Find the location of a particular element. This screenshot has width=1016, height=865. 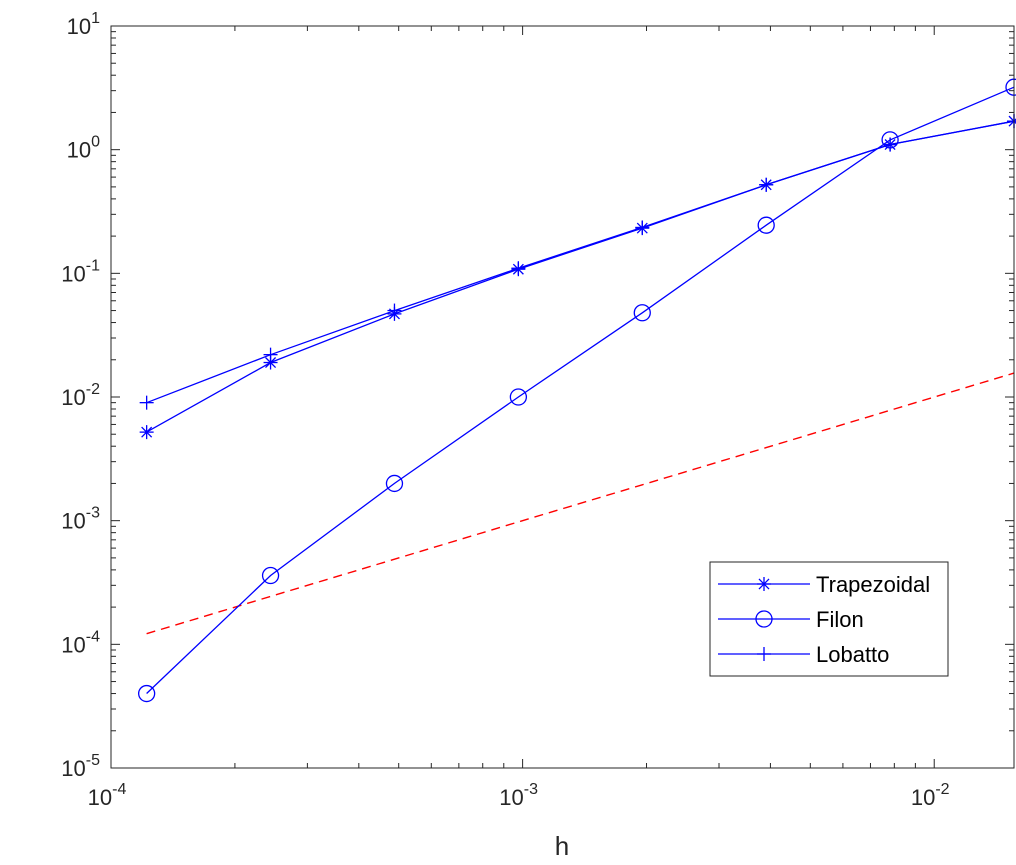

y-tick-label-exp: -3 is located at coordinates (93, 513).